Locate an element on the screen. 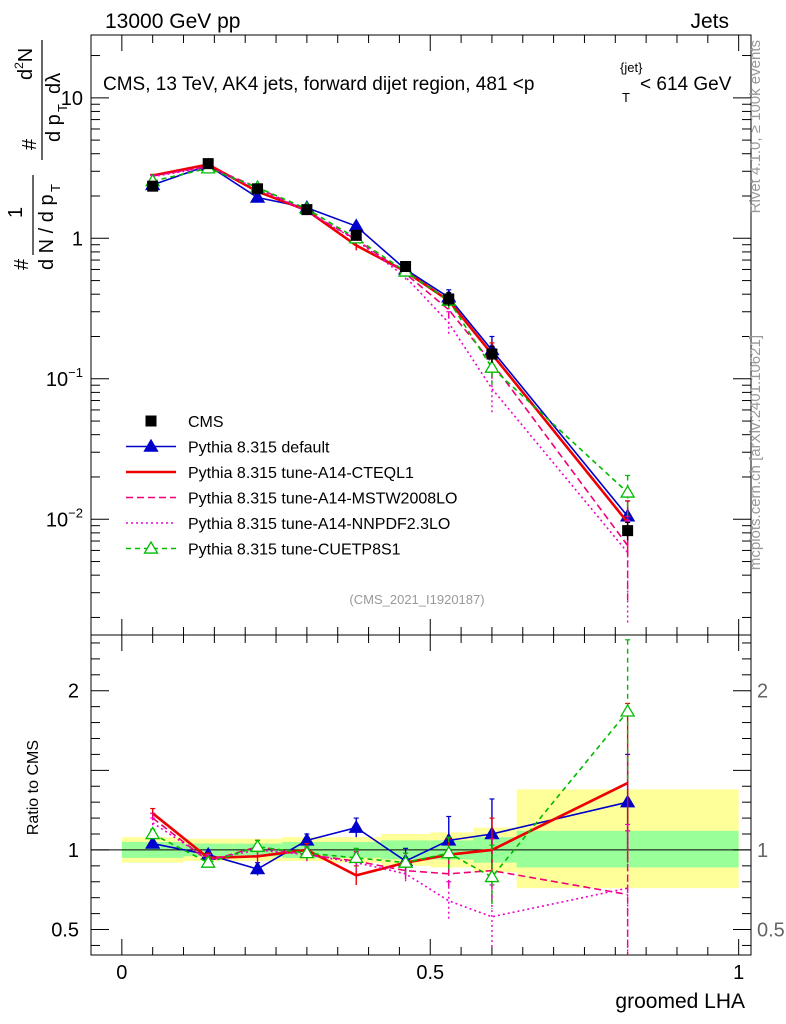 This screenshot has height=1024, width=786. plot-title-pt: p is located at coordinates (529, 84).